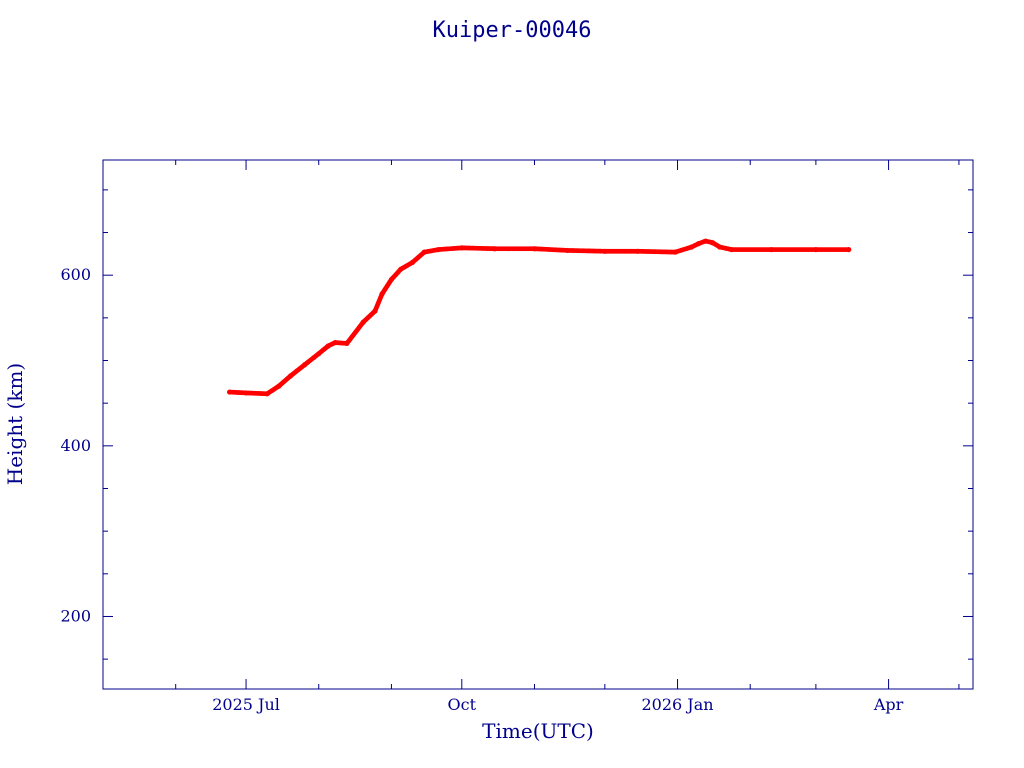 The width and height of the screenshot is (1024, 768). What do you see at coordinates (888, 704) in the screenshot?
I see `x-tick-label: Apr` at bounding box center [888, 704].